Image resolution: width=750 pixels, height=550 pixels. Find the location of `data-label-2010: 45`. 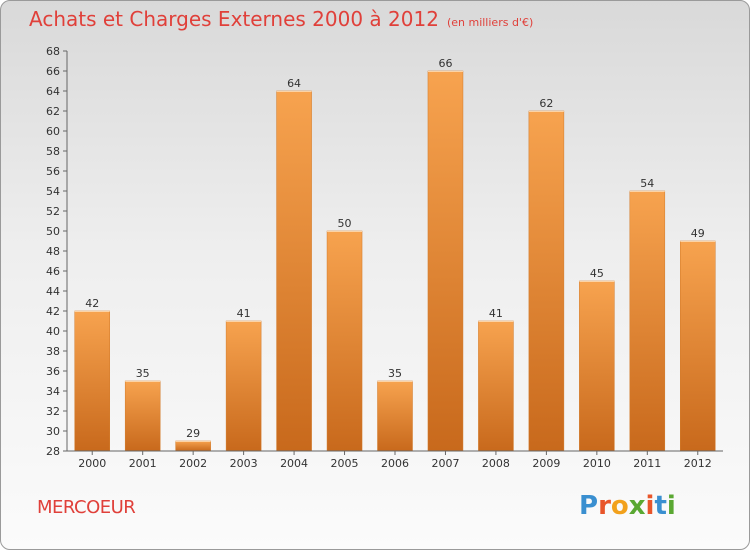

data-label-2010: 45 is located at coordinates (597, 273).